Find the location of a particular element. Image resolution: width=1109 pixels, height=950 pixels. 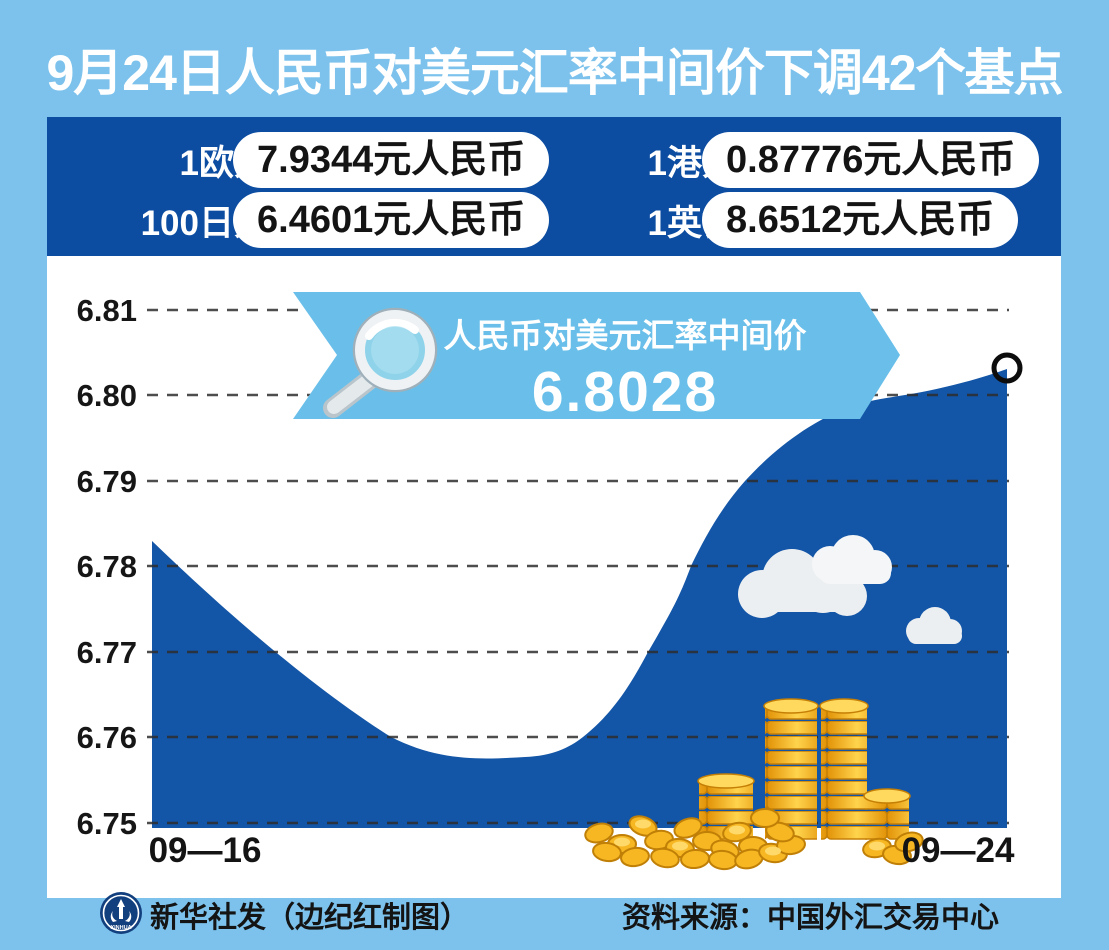

rate-value-pill-gbp: 8.6512元人民币 is located at coordinates (860, 220).